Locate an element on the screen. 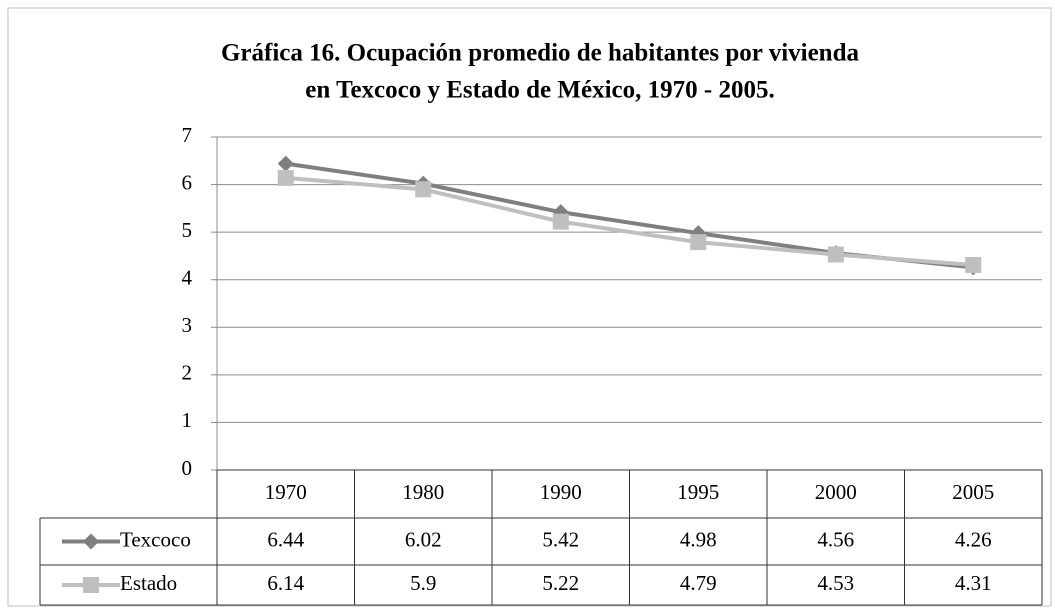  table-value: 6.44 is located at coordinates (285, 539).